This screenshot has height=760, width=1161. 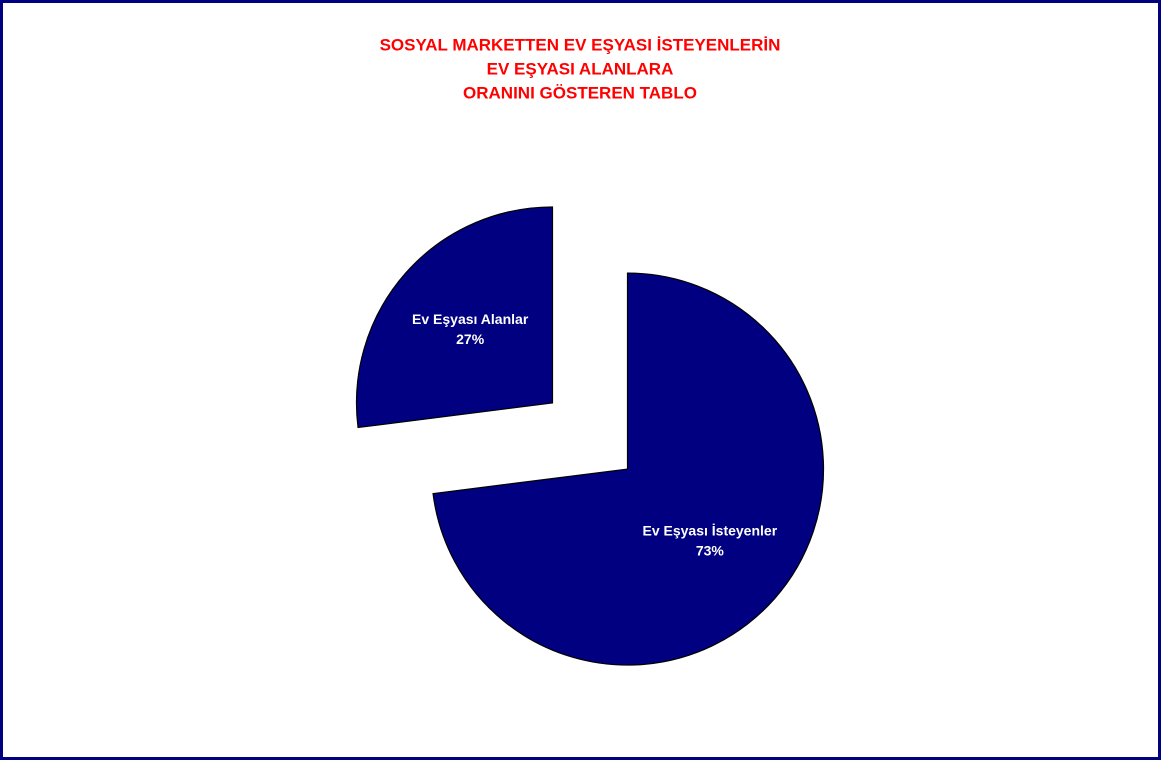 I want to click on chart-title: ORANINI GÖSTEREN TABLO, so click(x=580, y=92).